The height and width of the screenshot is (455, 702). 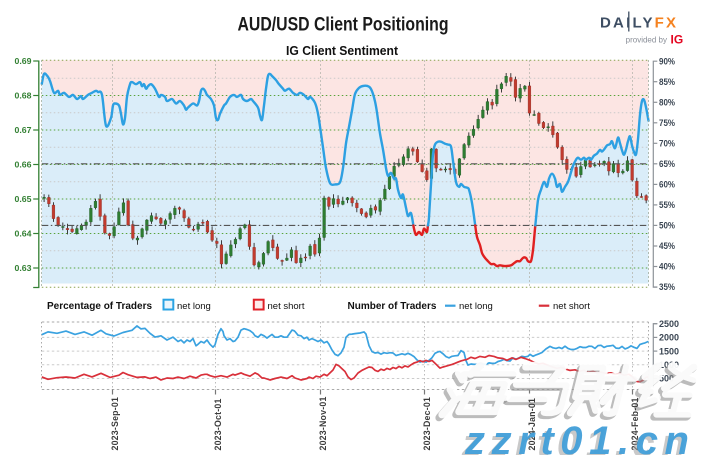 I want to click on svg-text: 0.63, so click(x=23, y=268).